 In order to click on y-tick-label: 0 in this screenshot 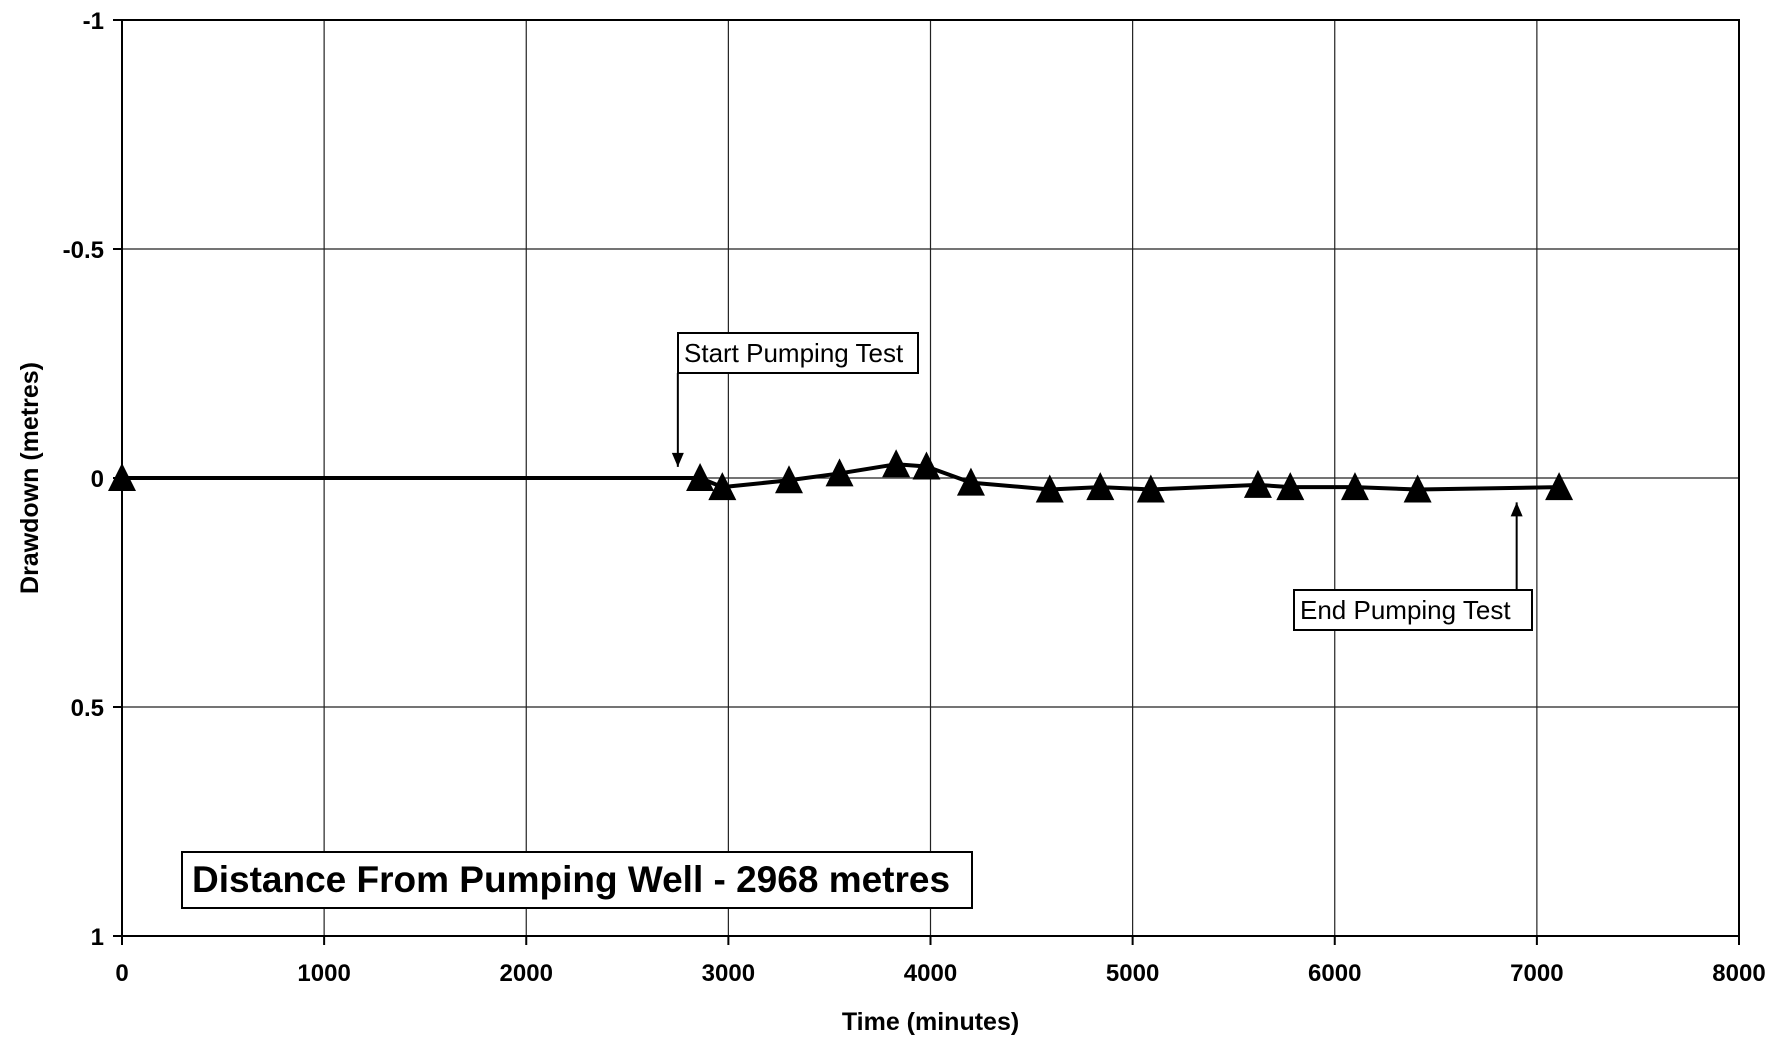, I will do `click(97, 479)`.